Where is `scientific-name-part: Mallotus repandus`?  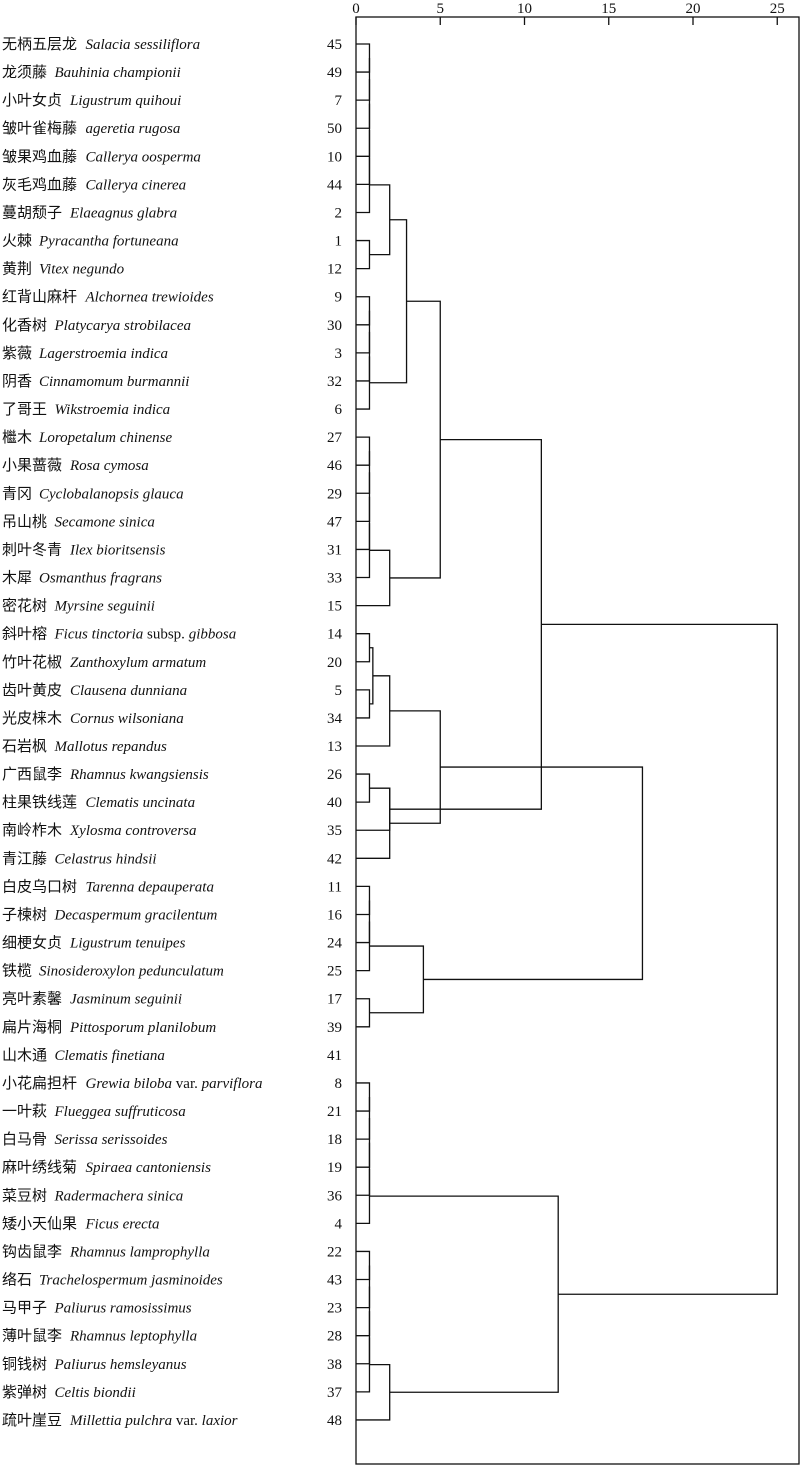 scientific-name-part: Mallotus repandus is located at coordinates (111, 747).